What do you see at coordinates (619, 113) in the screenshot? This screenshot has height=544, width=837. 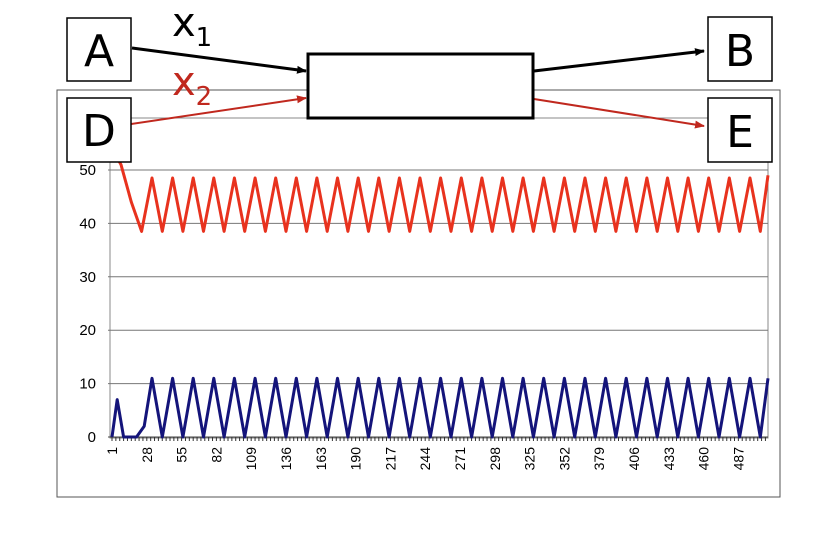 I see `arrow-box-to-e` at bounding box center [619, 113].